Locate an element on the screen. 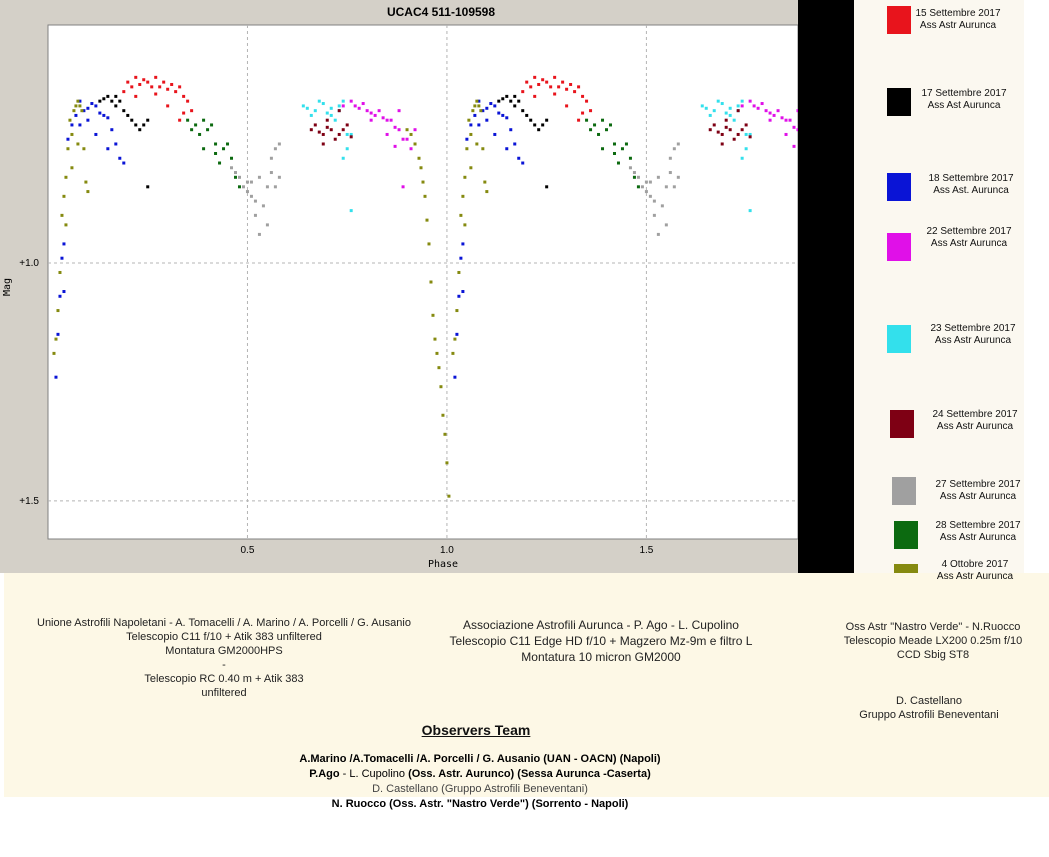 Image resolution: width=1049 pixels, height=857 pixels. observers-team-heading: Observers Team is located at coordinates (476, 730).